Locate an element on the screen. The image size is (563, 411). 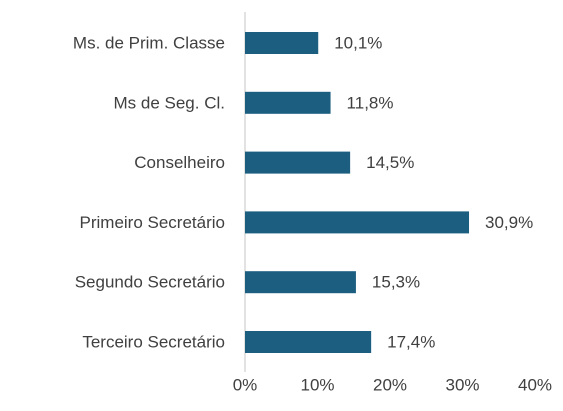
value-label: 10,1% is located at coordinates (358, 42).